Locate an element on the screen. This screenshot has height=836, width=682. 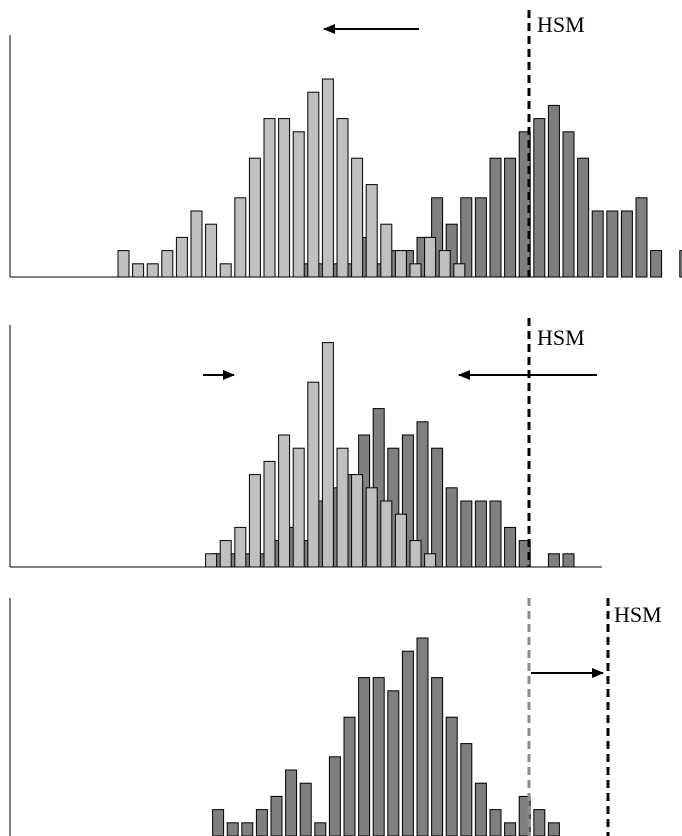
panel-3-bars is located at coordinates (386, 736).